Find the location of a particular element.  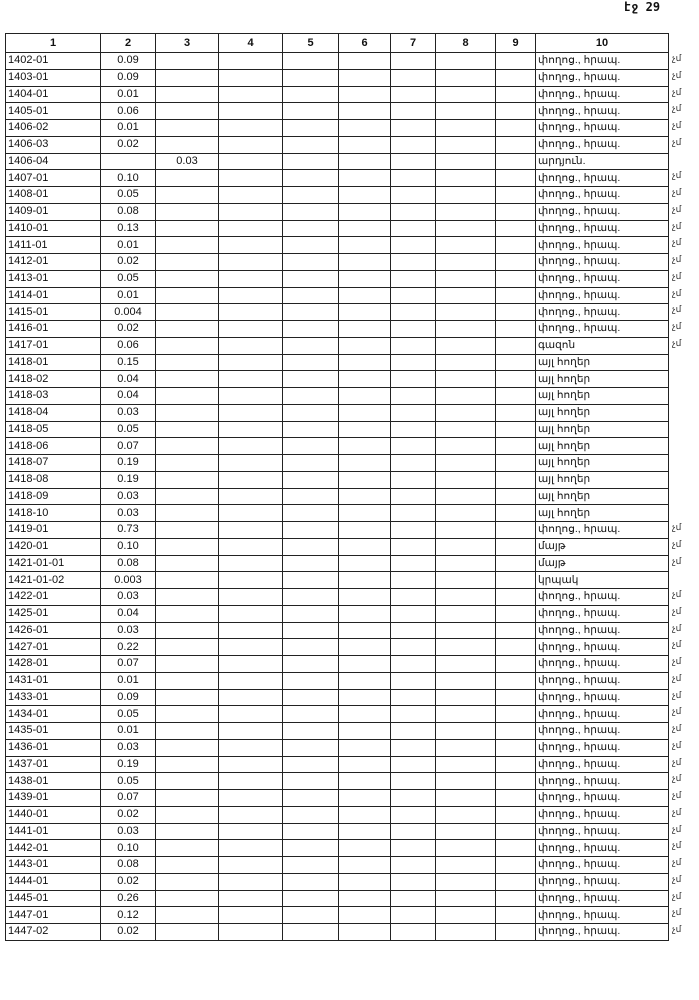

parcel-code-cell: 1443-01 is located at coordinates (53, 865).